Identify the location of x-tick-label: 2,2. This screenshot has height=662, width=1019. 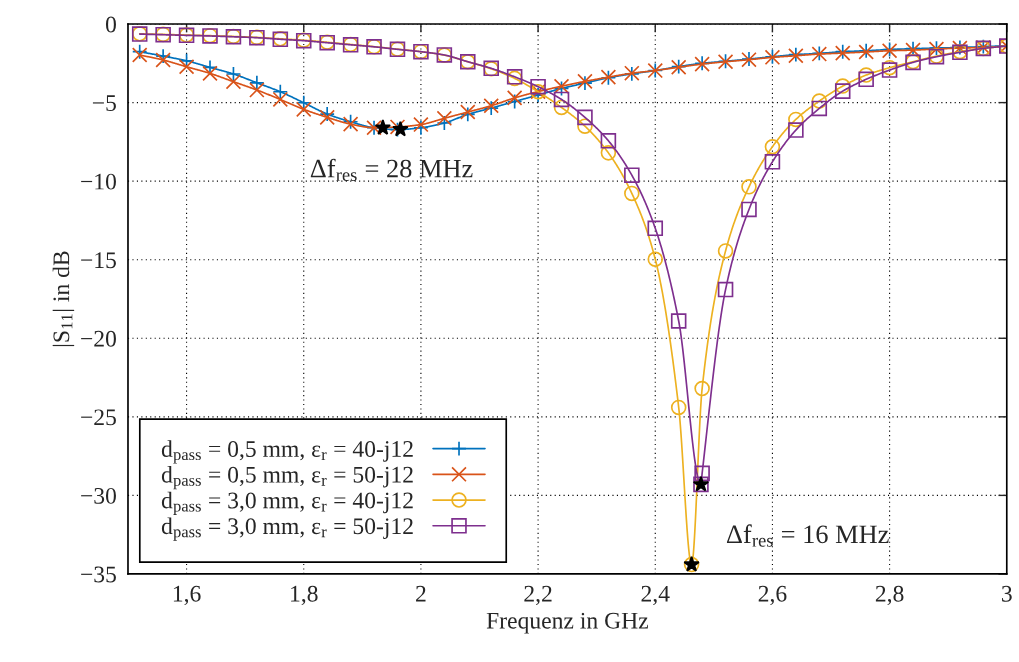
(538, 595).